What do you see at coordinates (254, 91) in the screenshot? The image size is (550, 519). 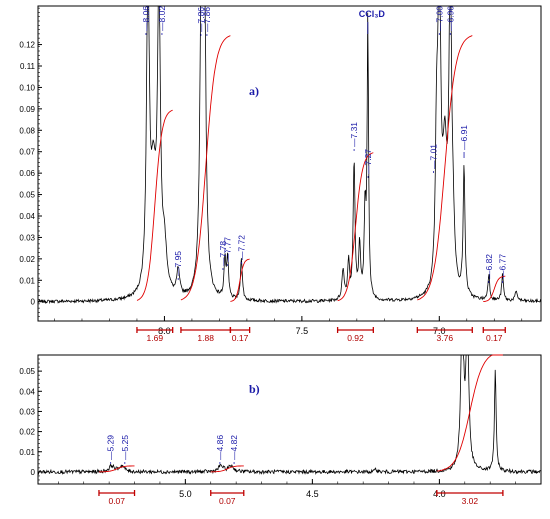 I see `panel-label: a)` at bounding box center [254, 91].